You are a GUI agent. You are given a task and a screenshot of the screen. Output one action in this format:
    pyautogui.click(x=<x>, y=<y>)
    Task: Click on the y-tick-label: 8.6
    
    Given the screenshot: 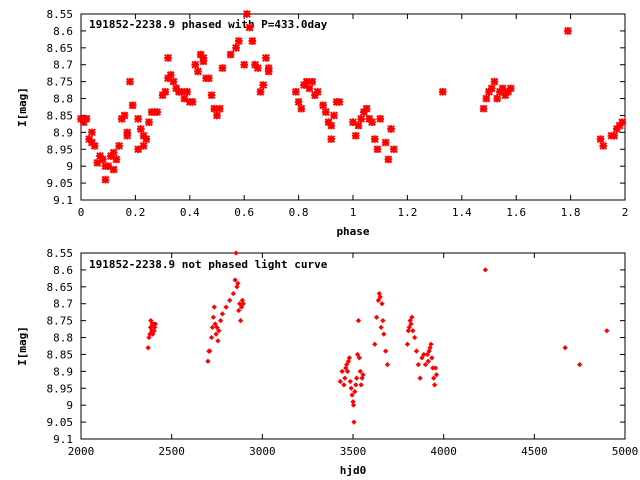 What is the action you would take?
    pyautogui.click(x=63, y=31)
    